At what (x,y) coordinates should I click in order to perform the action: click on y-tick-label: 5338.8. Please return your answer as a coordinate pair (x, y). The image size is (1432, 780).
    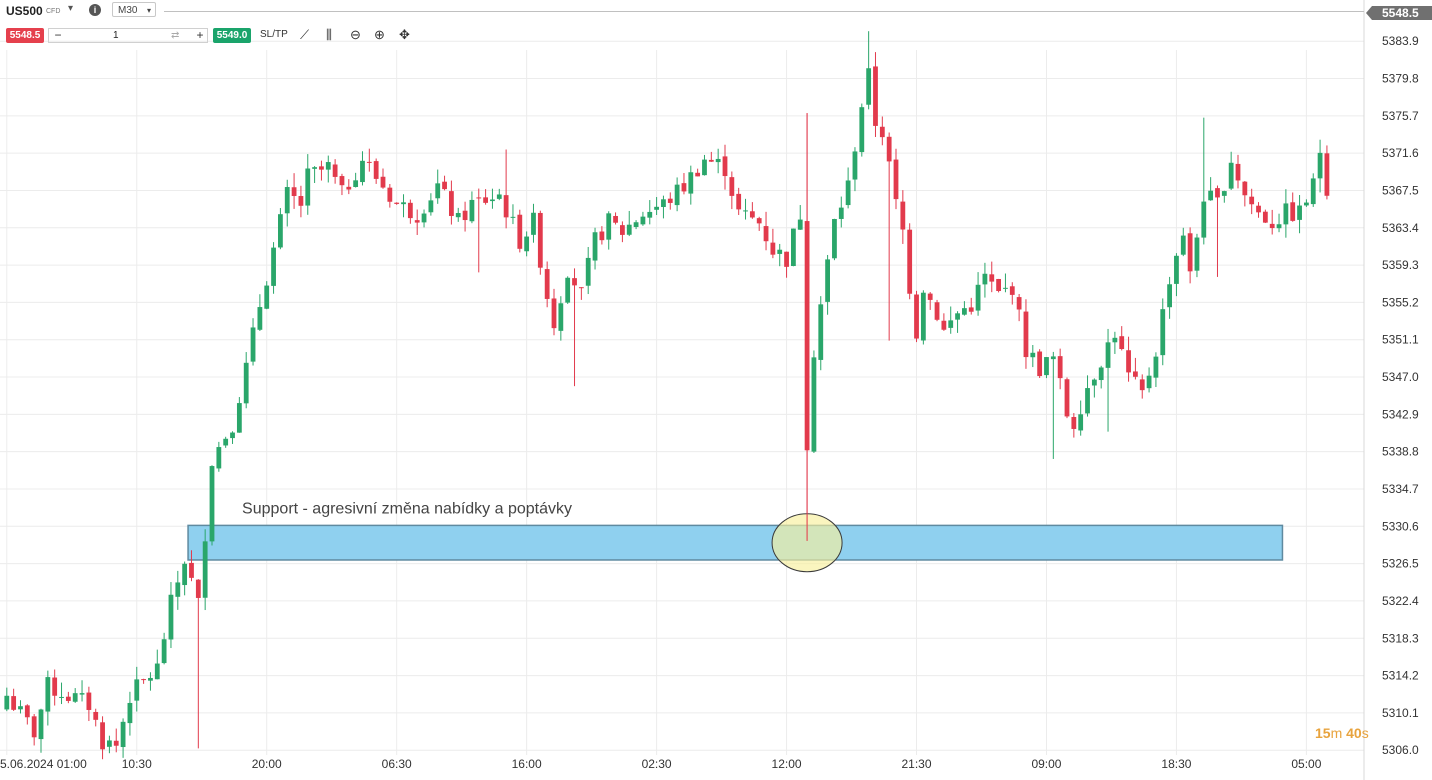
    Looking at the image, I should click on (1400, 452).